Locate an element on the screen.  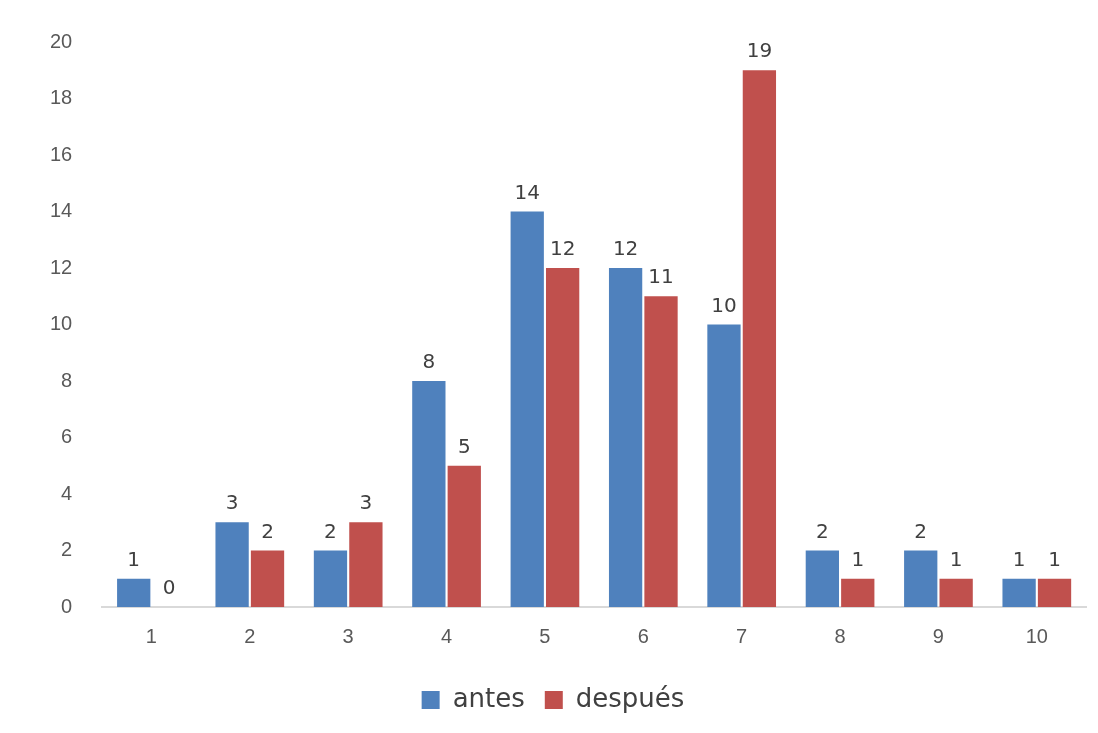
y-tick-label: 10 is located at coordinates (61, 323).